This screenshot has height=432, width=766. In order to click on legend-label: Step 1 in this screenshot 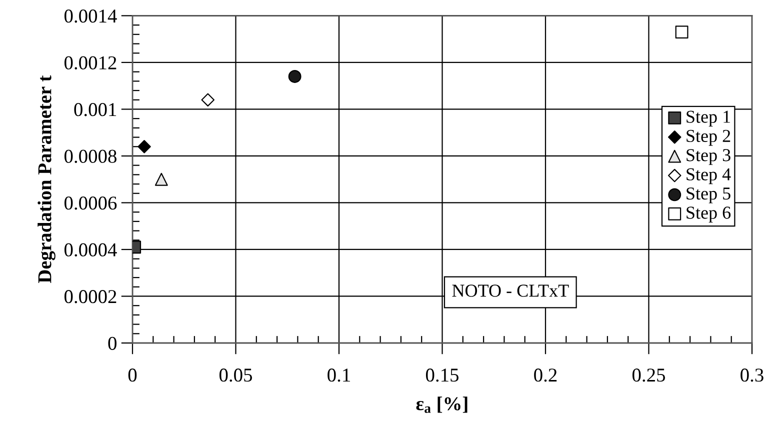, I will do `click(708, 118)`.